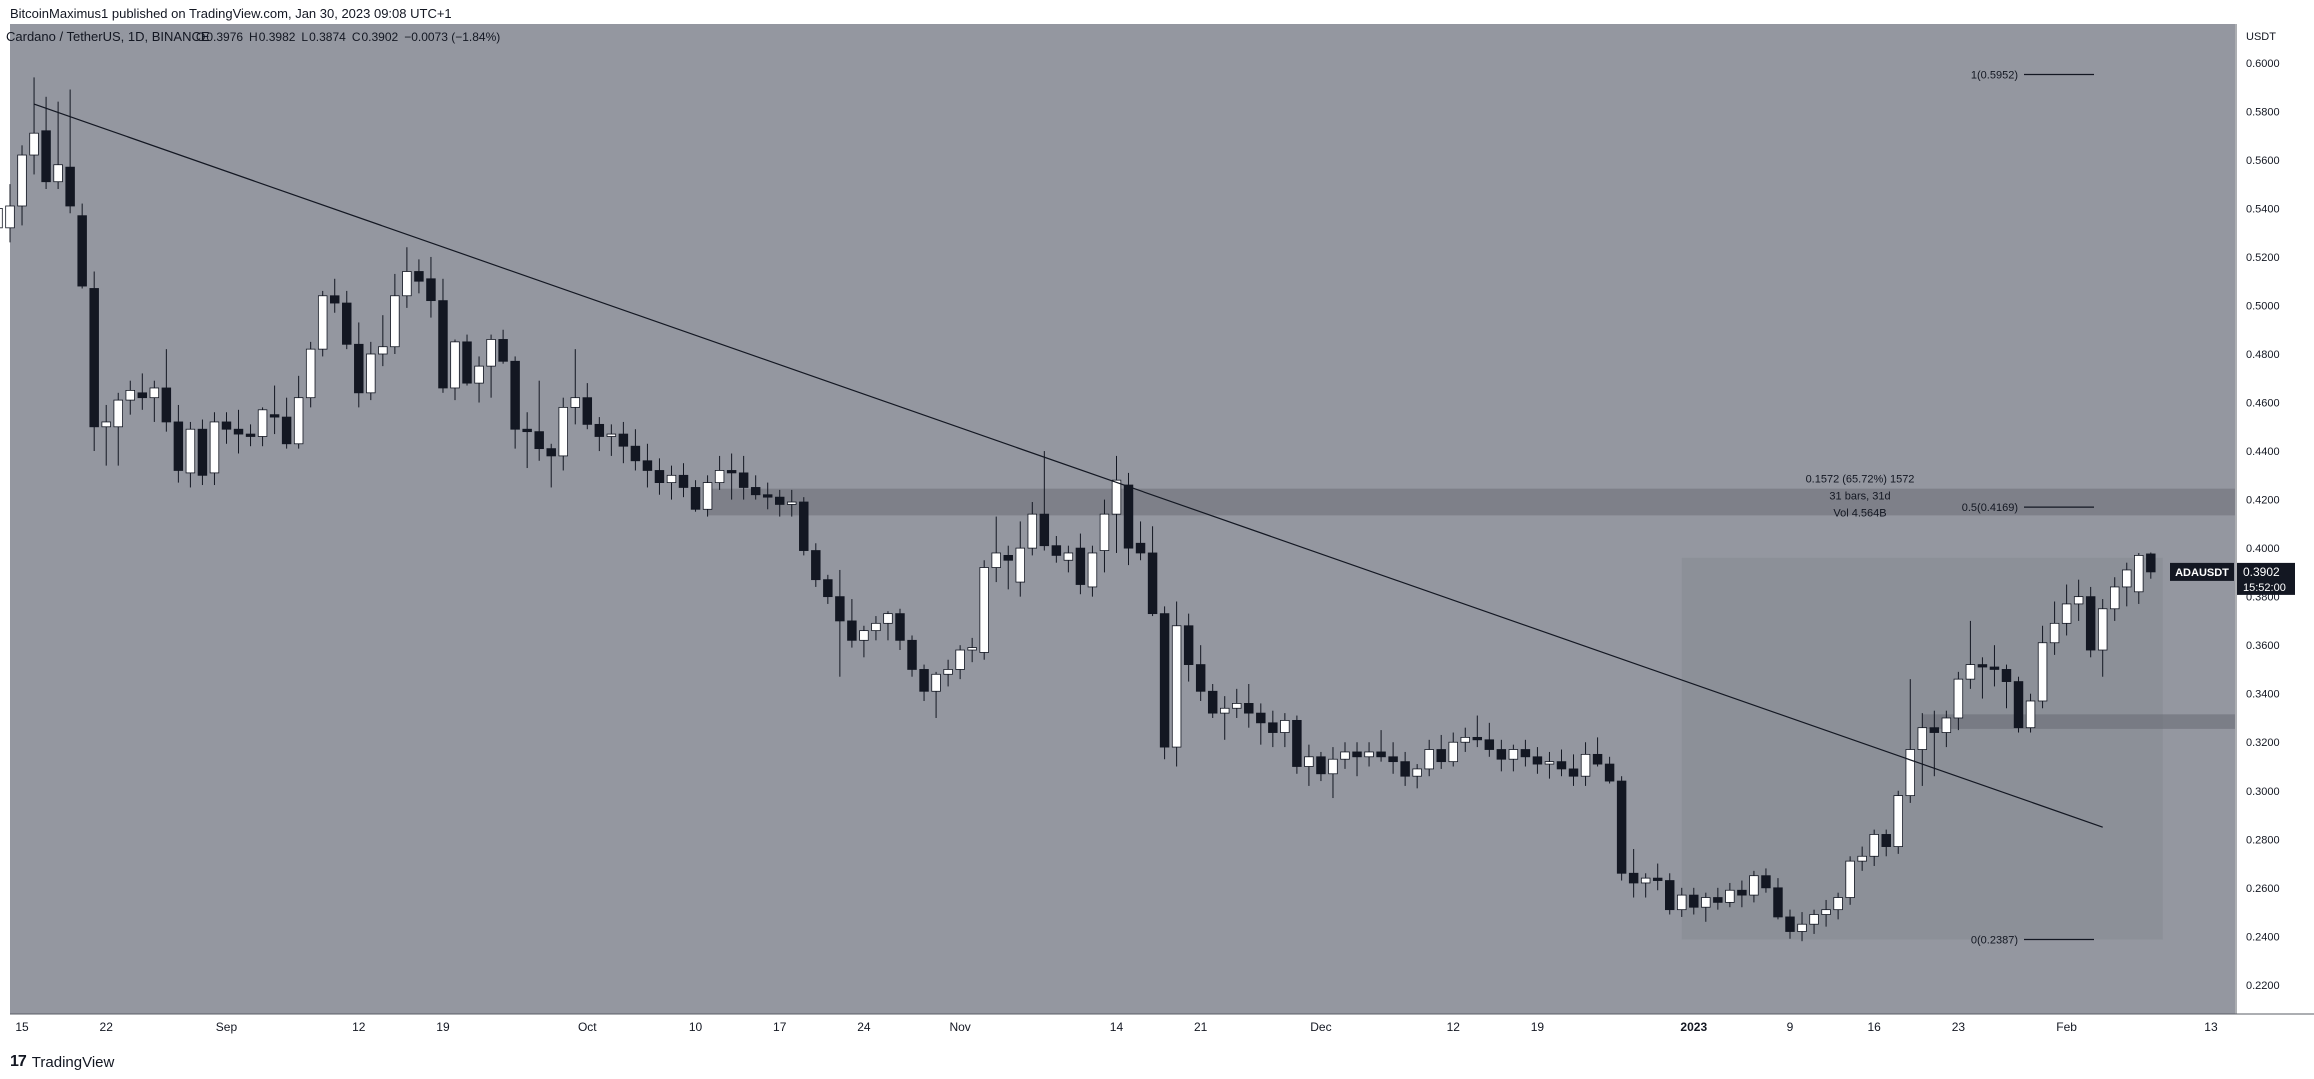  What do you see at coordinates (2202, 571) in the screenshot?
I see `symbol-tag-bg` at bounding box center [2202, 571].